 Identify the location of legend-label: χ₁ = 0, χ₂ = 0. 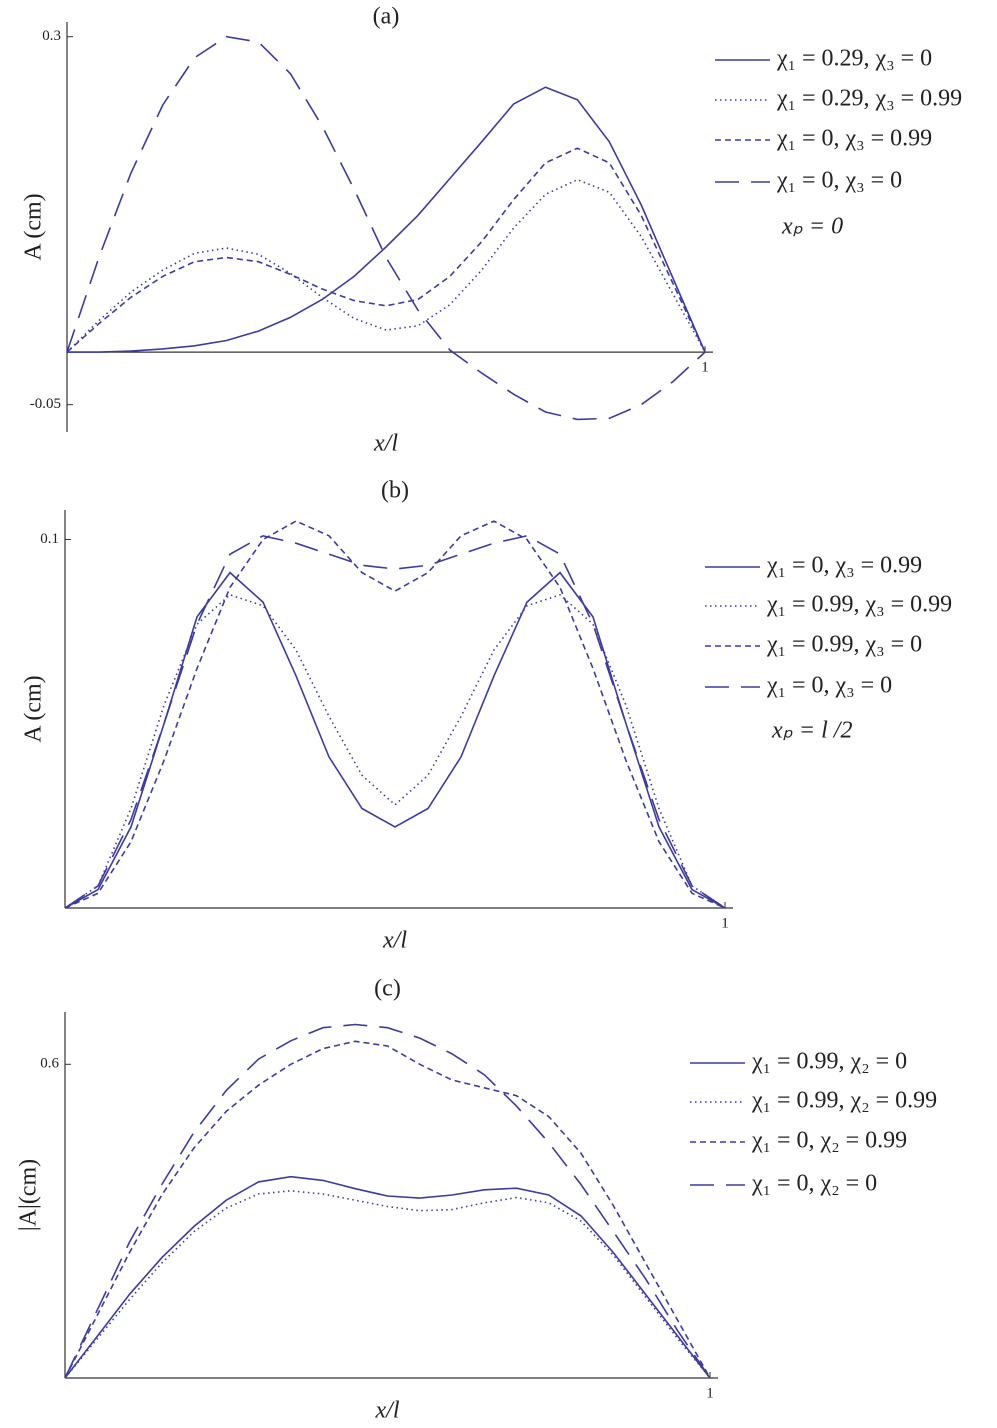
(814, 1184).